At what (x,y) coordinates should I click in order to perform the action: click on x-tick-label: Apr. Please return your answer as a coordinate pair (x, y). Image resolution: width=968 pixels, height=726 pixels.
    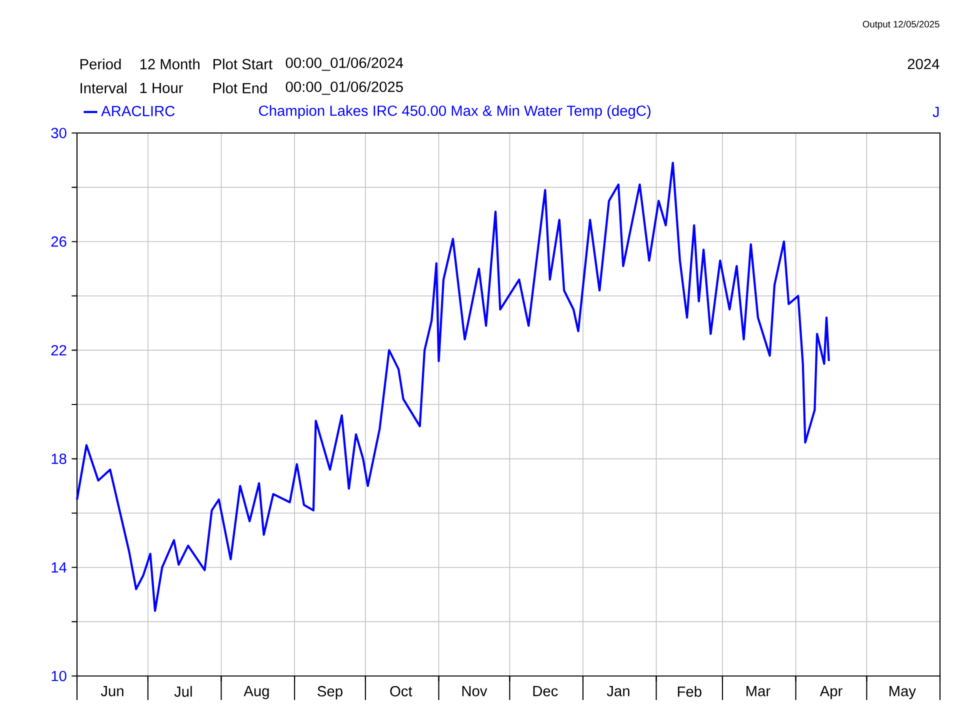
    Looking at the image, I should click on (831, 693).